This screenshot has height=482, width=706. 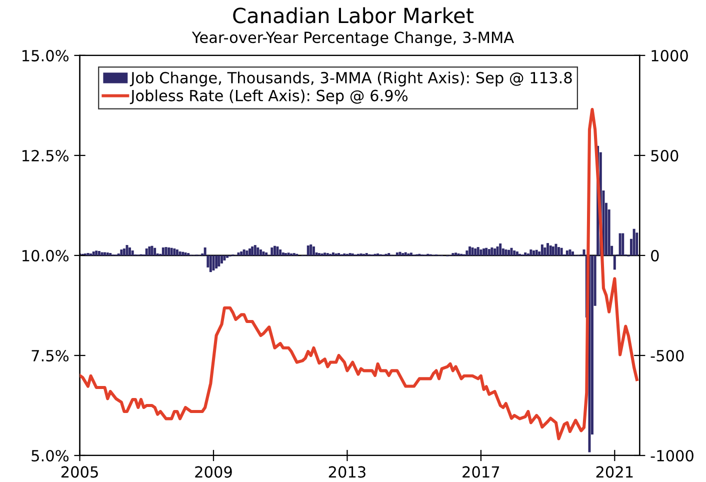 I want to click on x-tick-label: 2017, so click(x=481, y=472).